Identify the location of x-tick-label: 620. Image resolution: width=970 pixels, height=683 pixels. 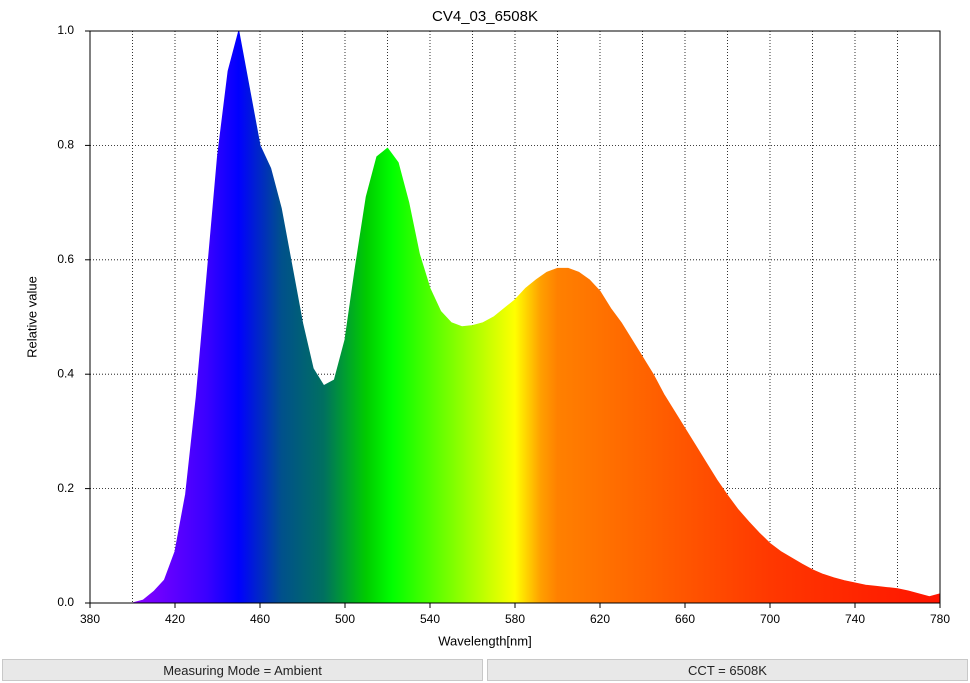
(600, 619).